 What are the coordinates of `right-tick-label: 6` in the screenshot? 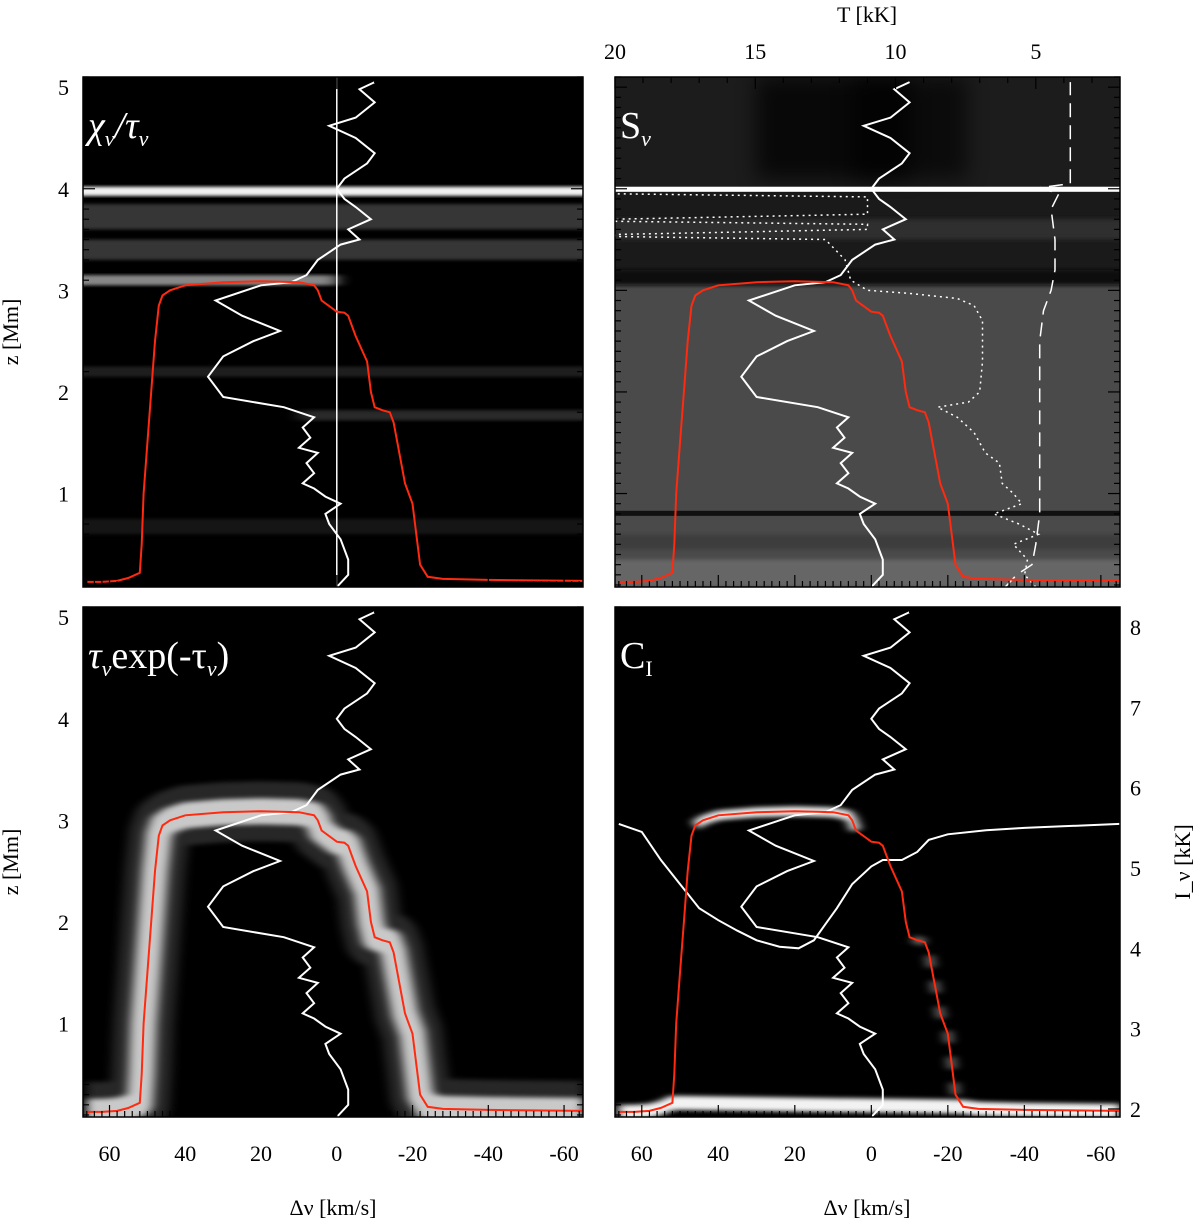 It's located at (1135, 788).